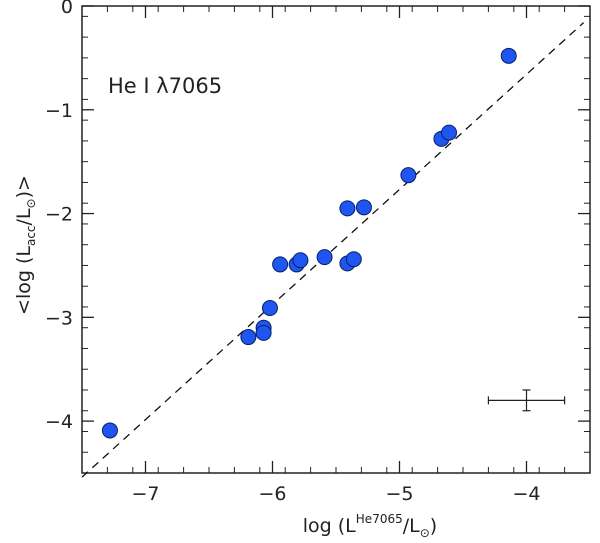  What do you see at coordinates (67, 9) in the screenshot?
I see `y-tick-label: 0` at bounding box center [67, 9].